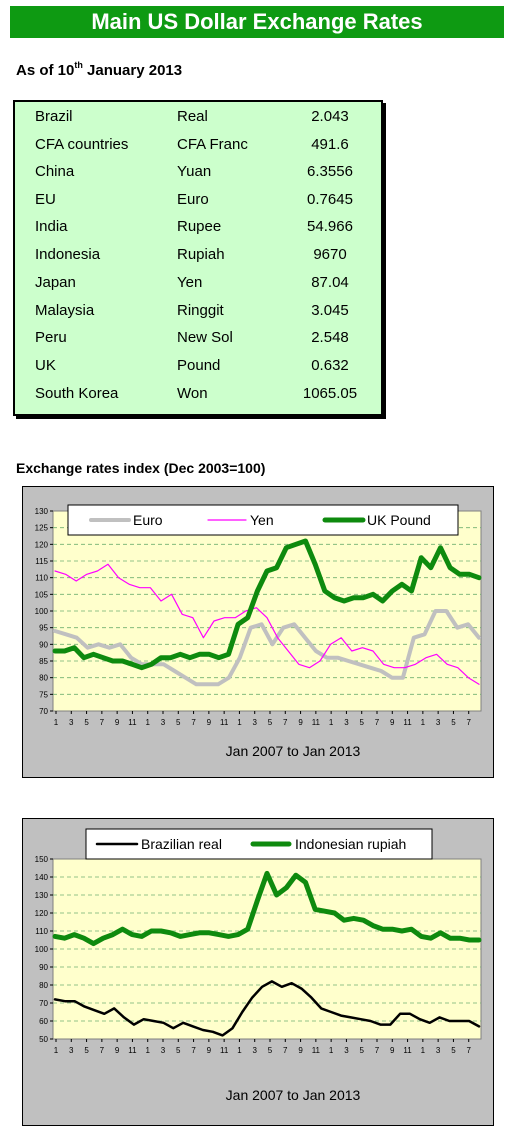 The height and width of the screenshot is (1146, 514). I want to click on y-tick-label: 70, so click(43, 711).